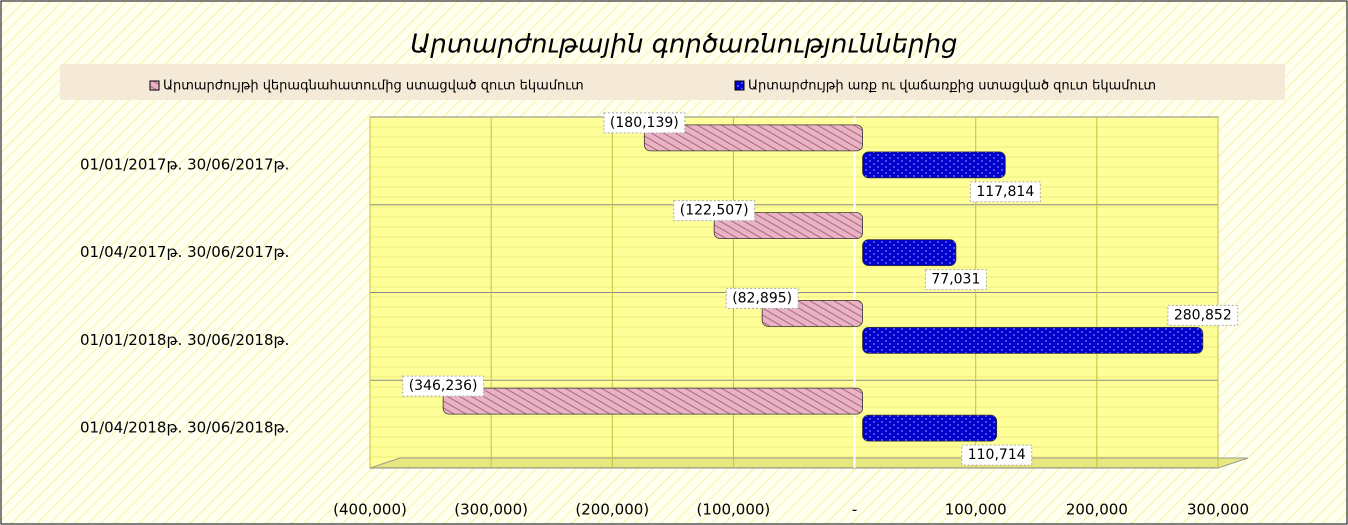 The height and width of the screenshot is (525, 1348). I want to click on value-label: (346,236), so click(443, 386).